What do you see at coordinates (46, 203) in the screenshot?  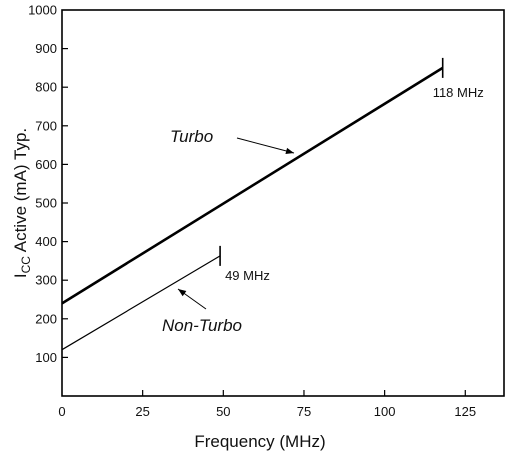 I see `y-tick-label: 500` at bounding box center [46, 203].